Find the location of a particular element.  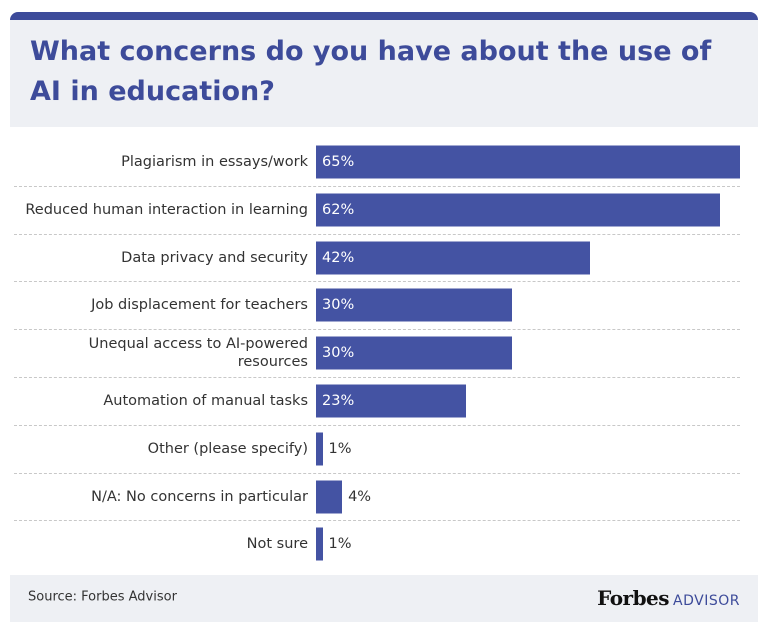

value-label: 62% is located at coordinates (338, 209).